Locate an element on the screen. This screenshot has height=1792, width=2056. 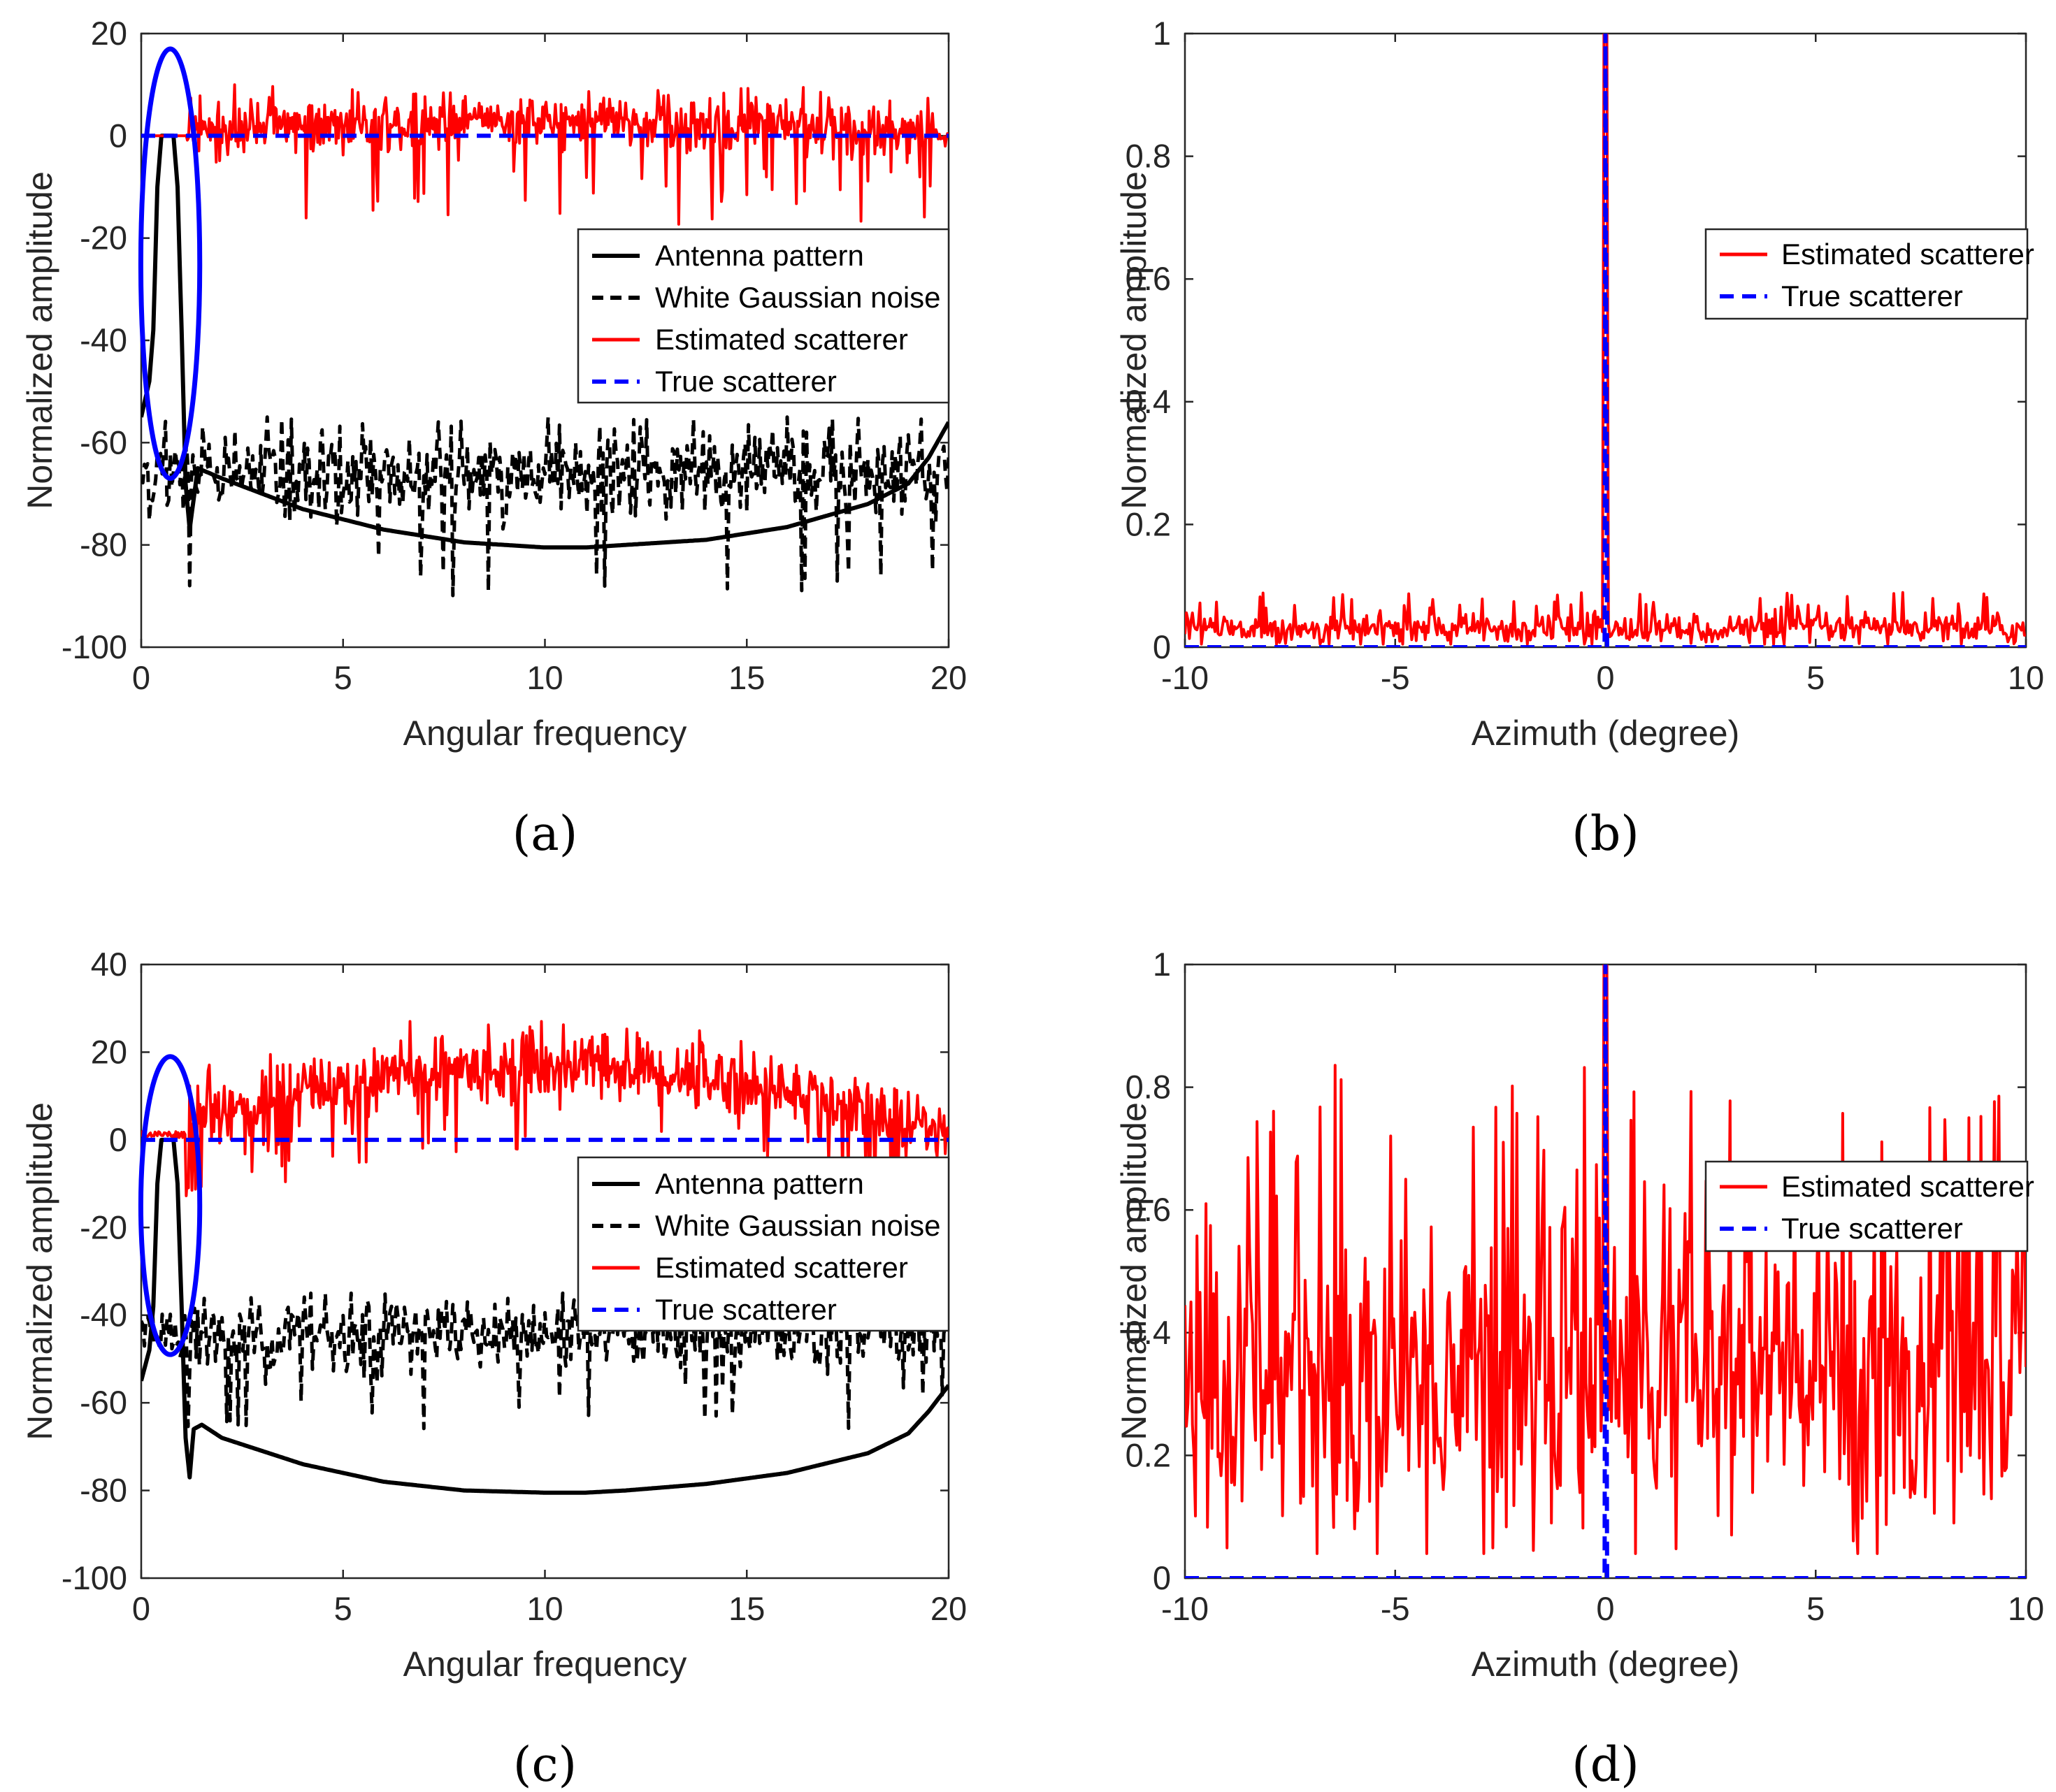
y-tick-label: 40 is located at coordinates (109, 964).